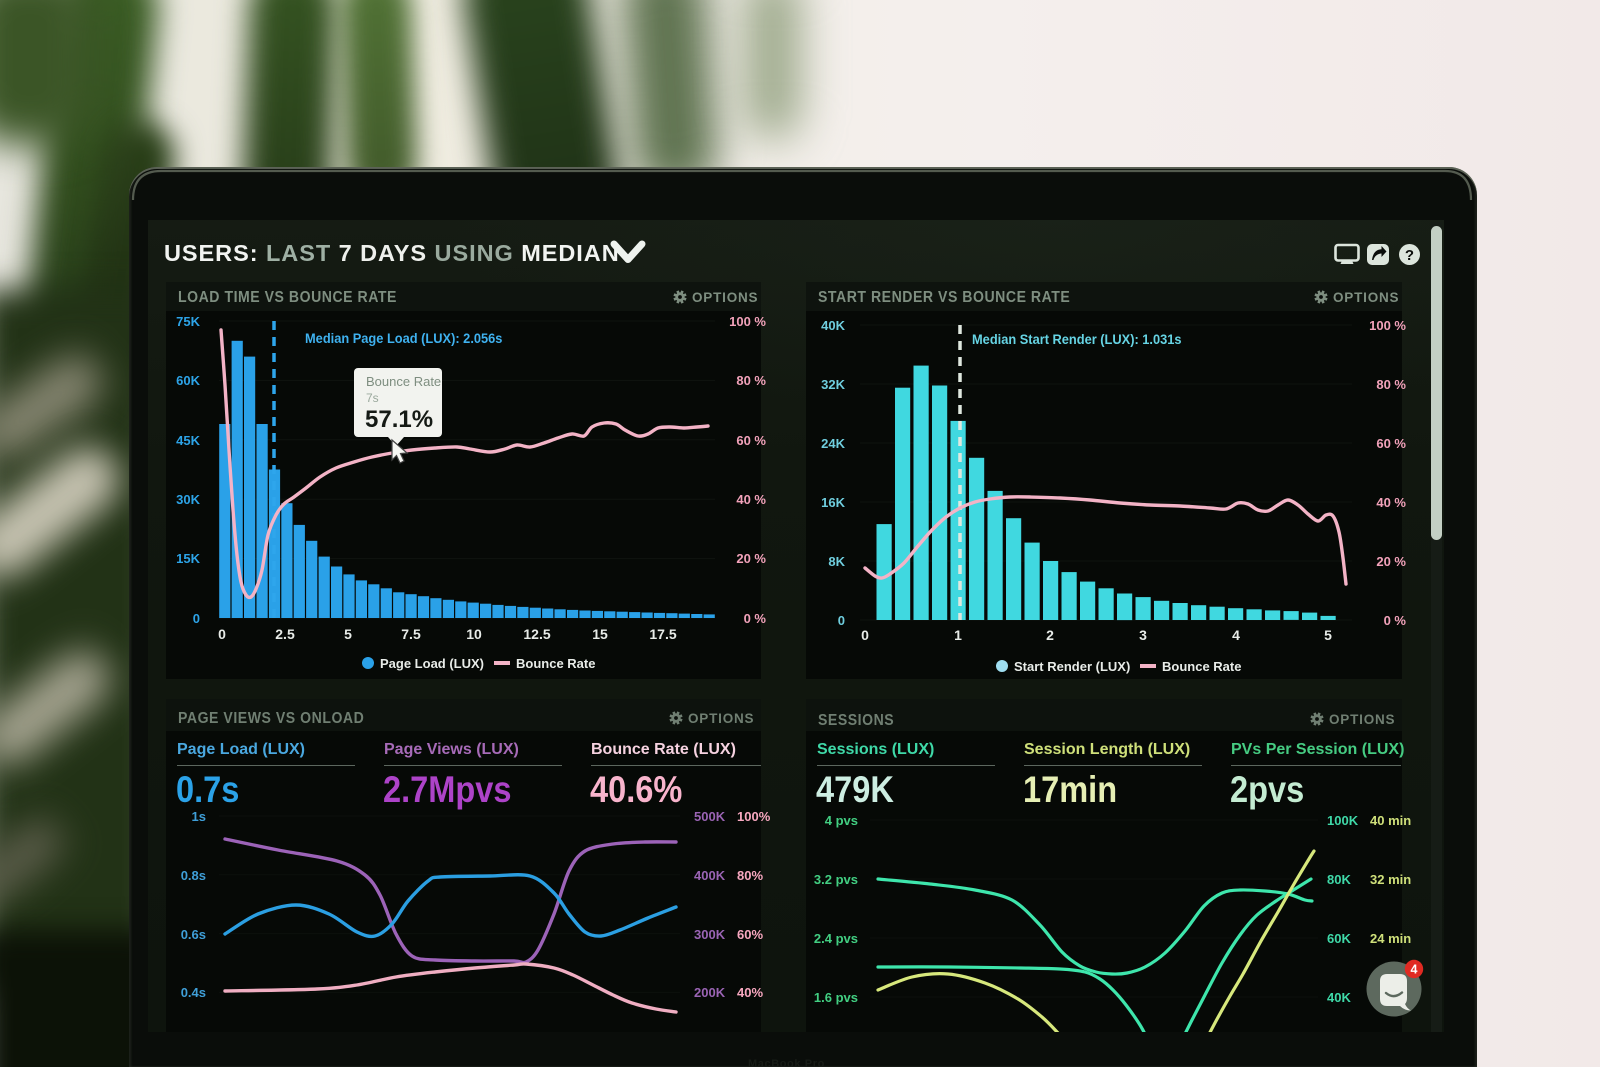 The width and height of the screenshot is (1600, 1067). Describe the element at coordinates (403, 381) in the screenshot. I see `svg-text: Bounce Rate` at that location.